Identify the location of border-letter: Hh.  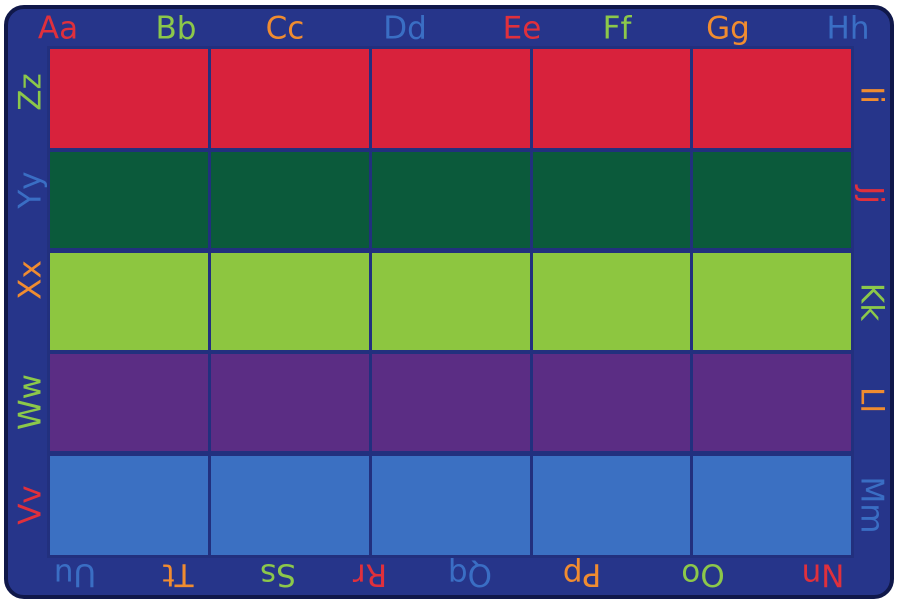
(848, 29).